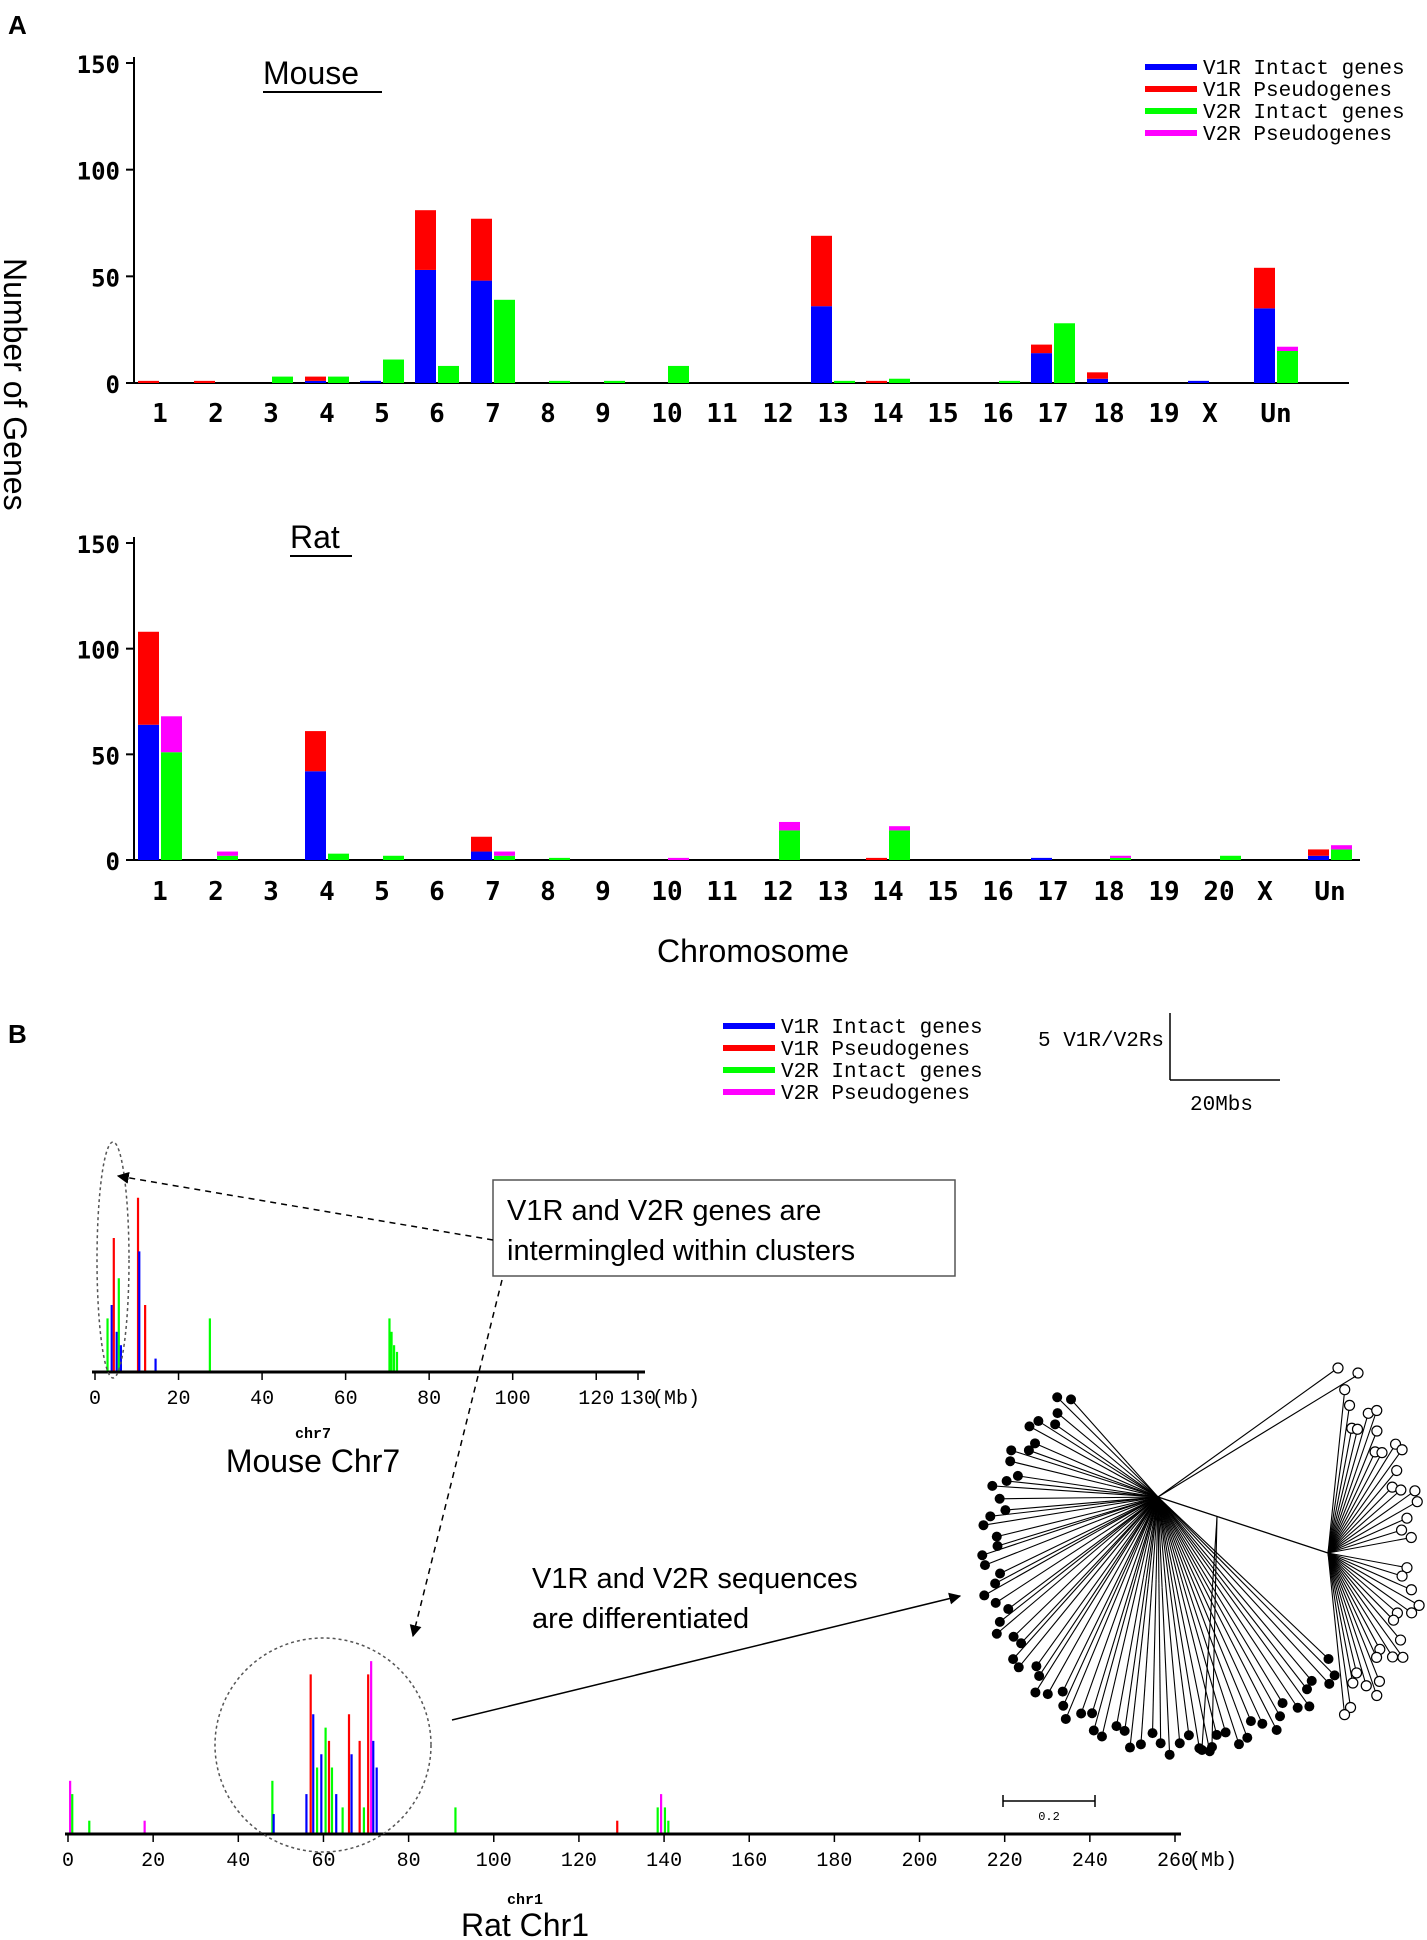 This screenshot has height=1940, width=1427. What do you see at coordinates (1005, 1861) in the screenshot?
I see `chr1-tick-label: 220` at bounding box center [1005, 1861].